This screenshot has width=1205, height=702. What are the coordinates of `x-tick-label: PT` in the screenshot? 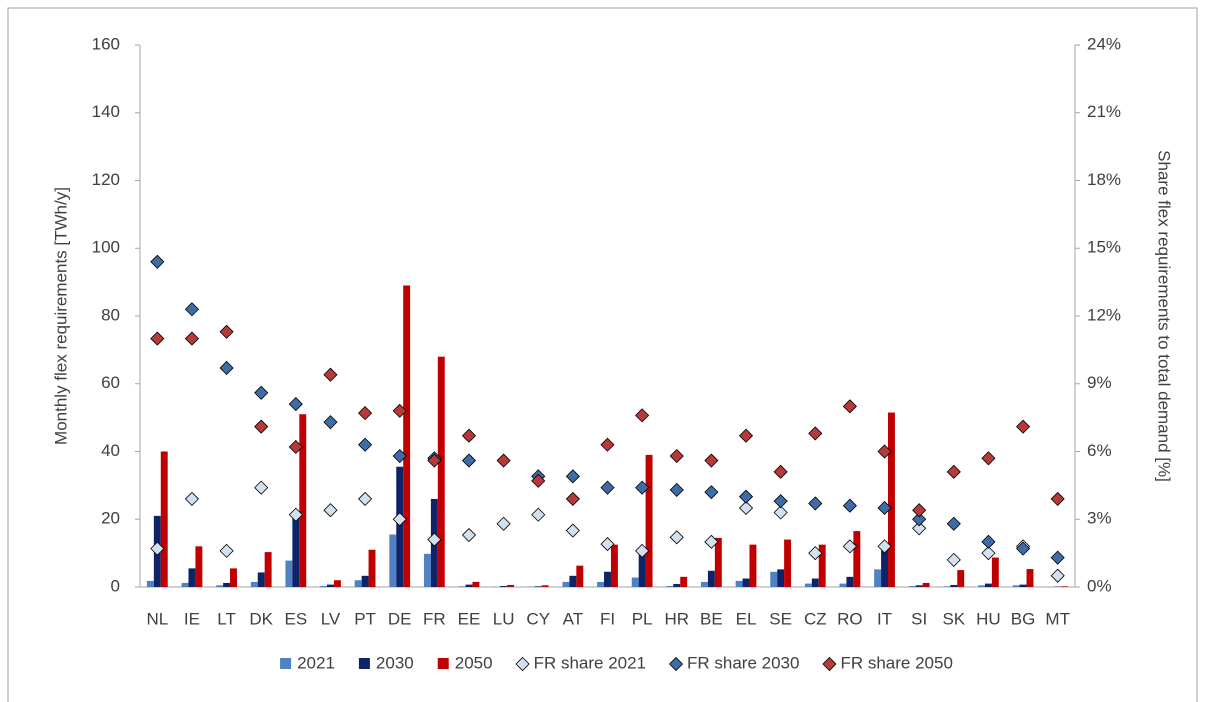 It's located at (365, 618).